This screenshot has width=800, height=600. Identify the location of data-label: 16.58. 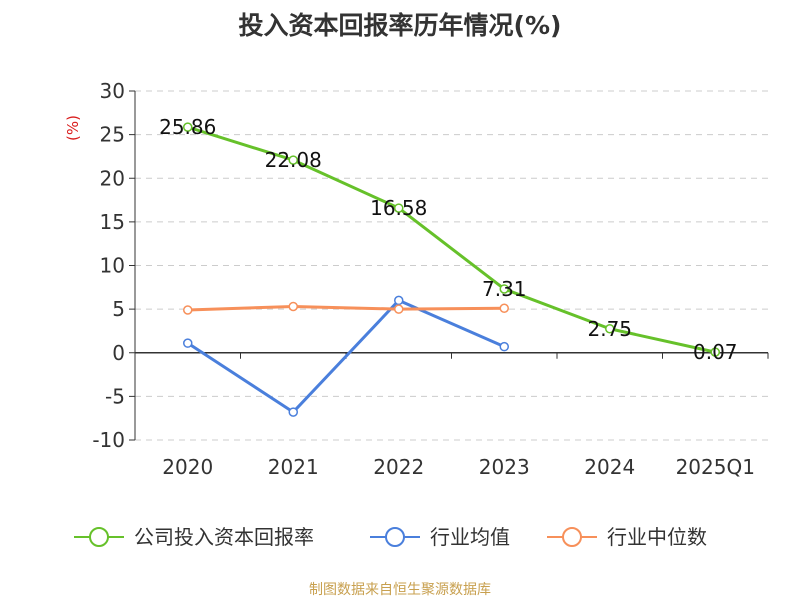
(398, 208).